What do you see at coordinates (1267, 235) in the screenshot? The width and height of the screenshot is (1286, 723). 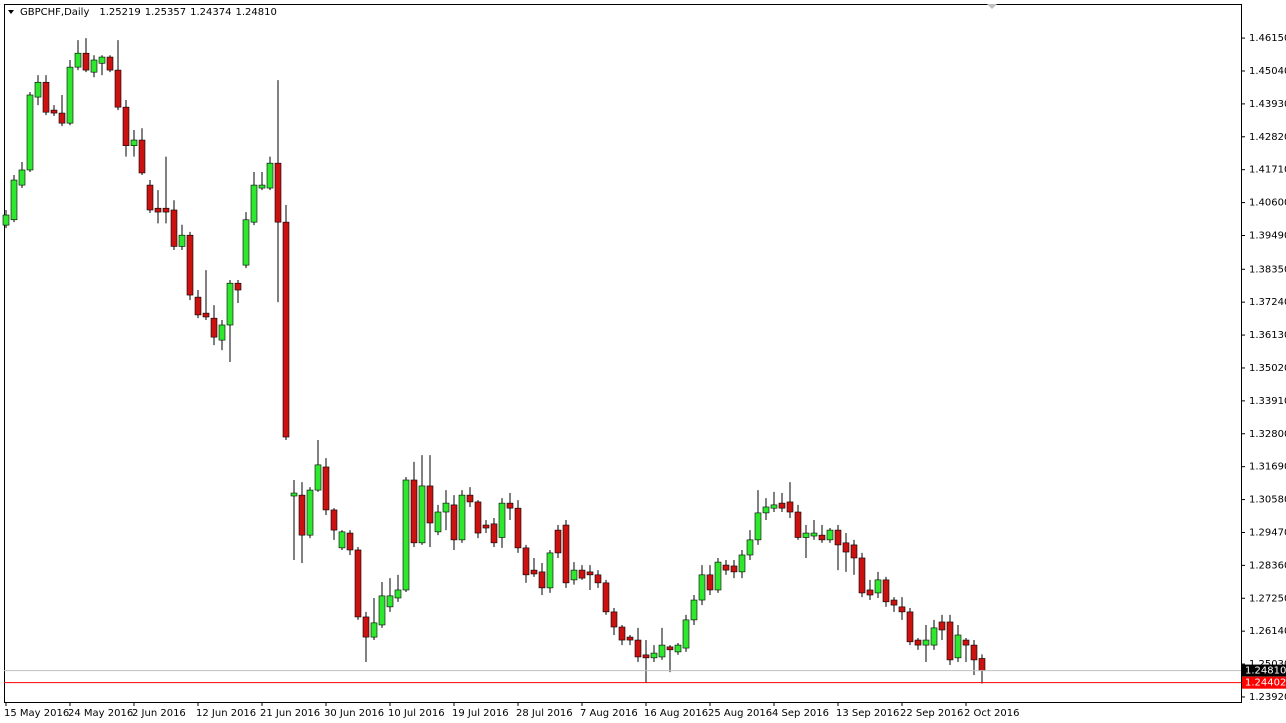 I see `y-tick-label: 1.39490` at bounding box center [1267, 235].